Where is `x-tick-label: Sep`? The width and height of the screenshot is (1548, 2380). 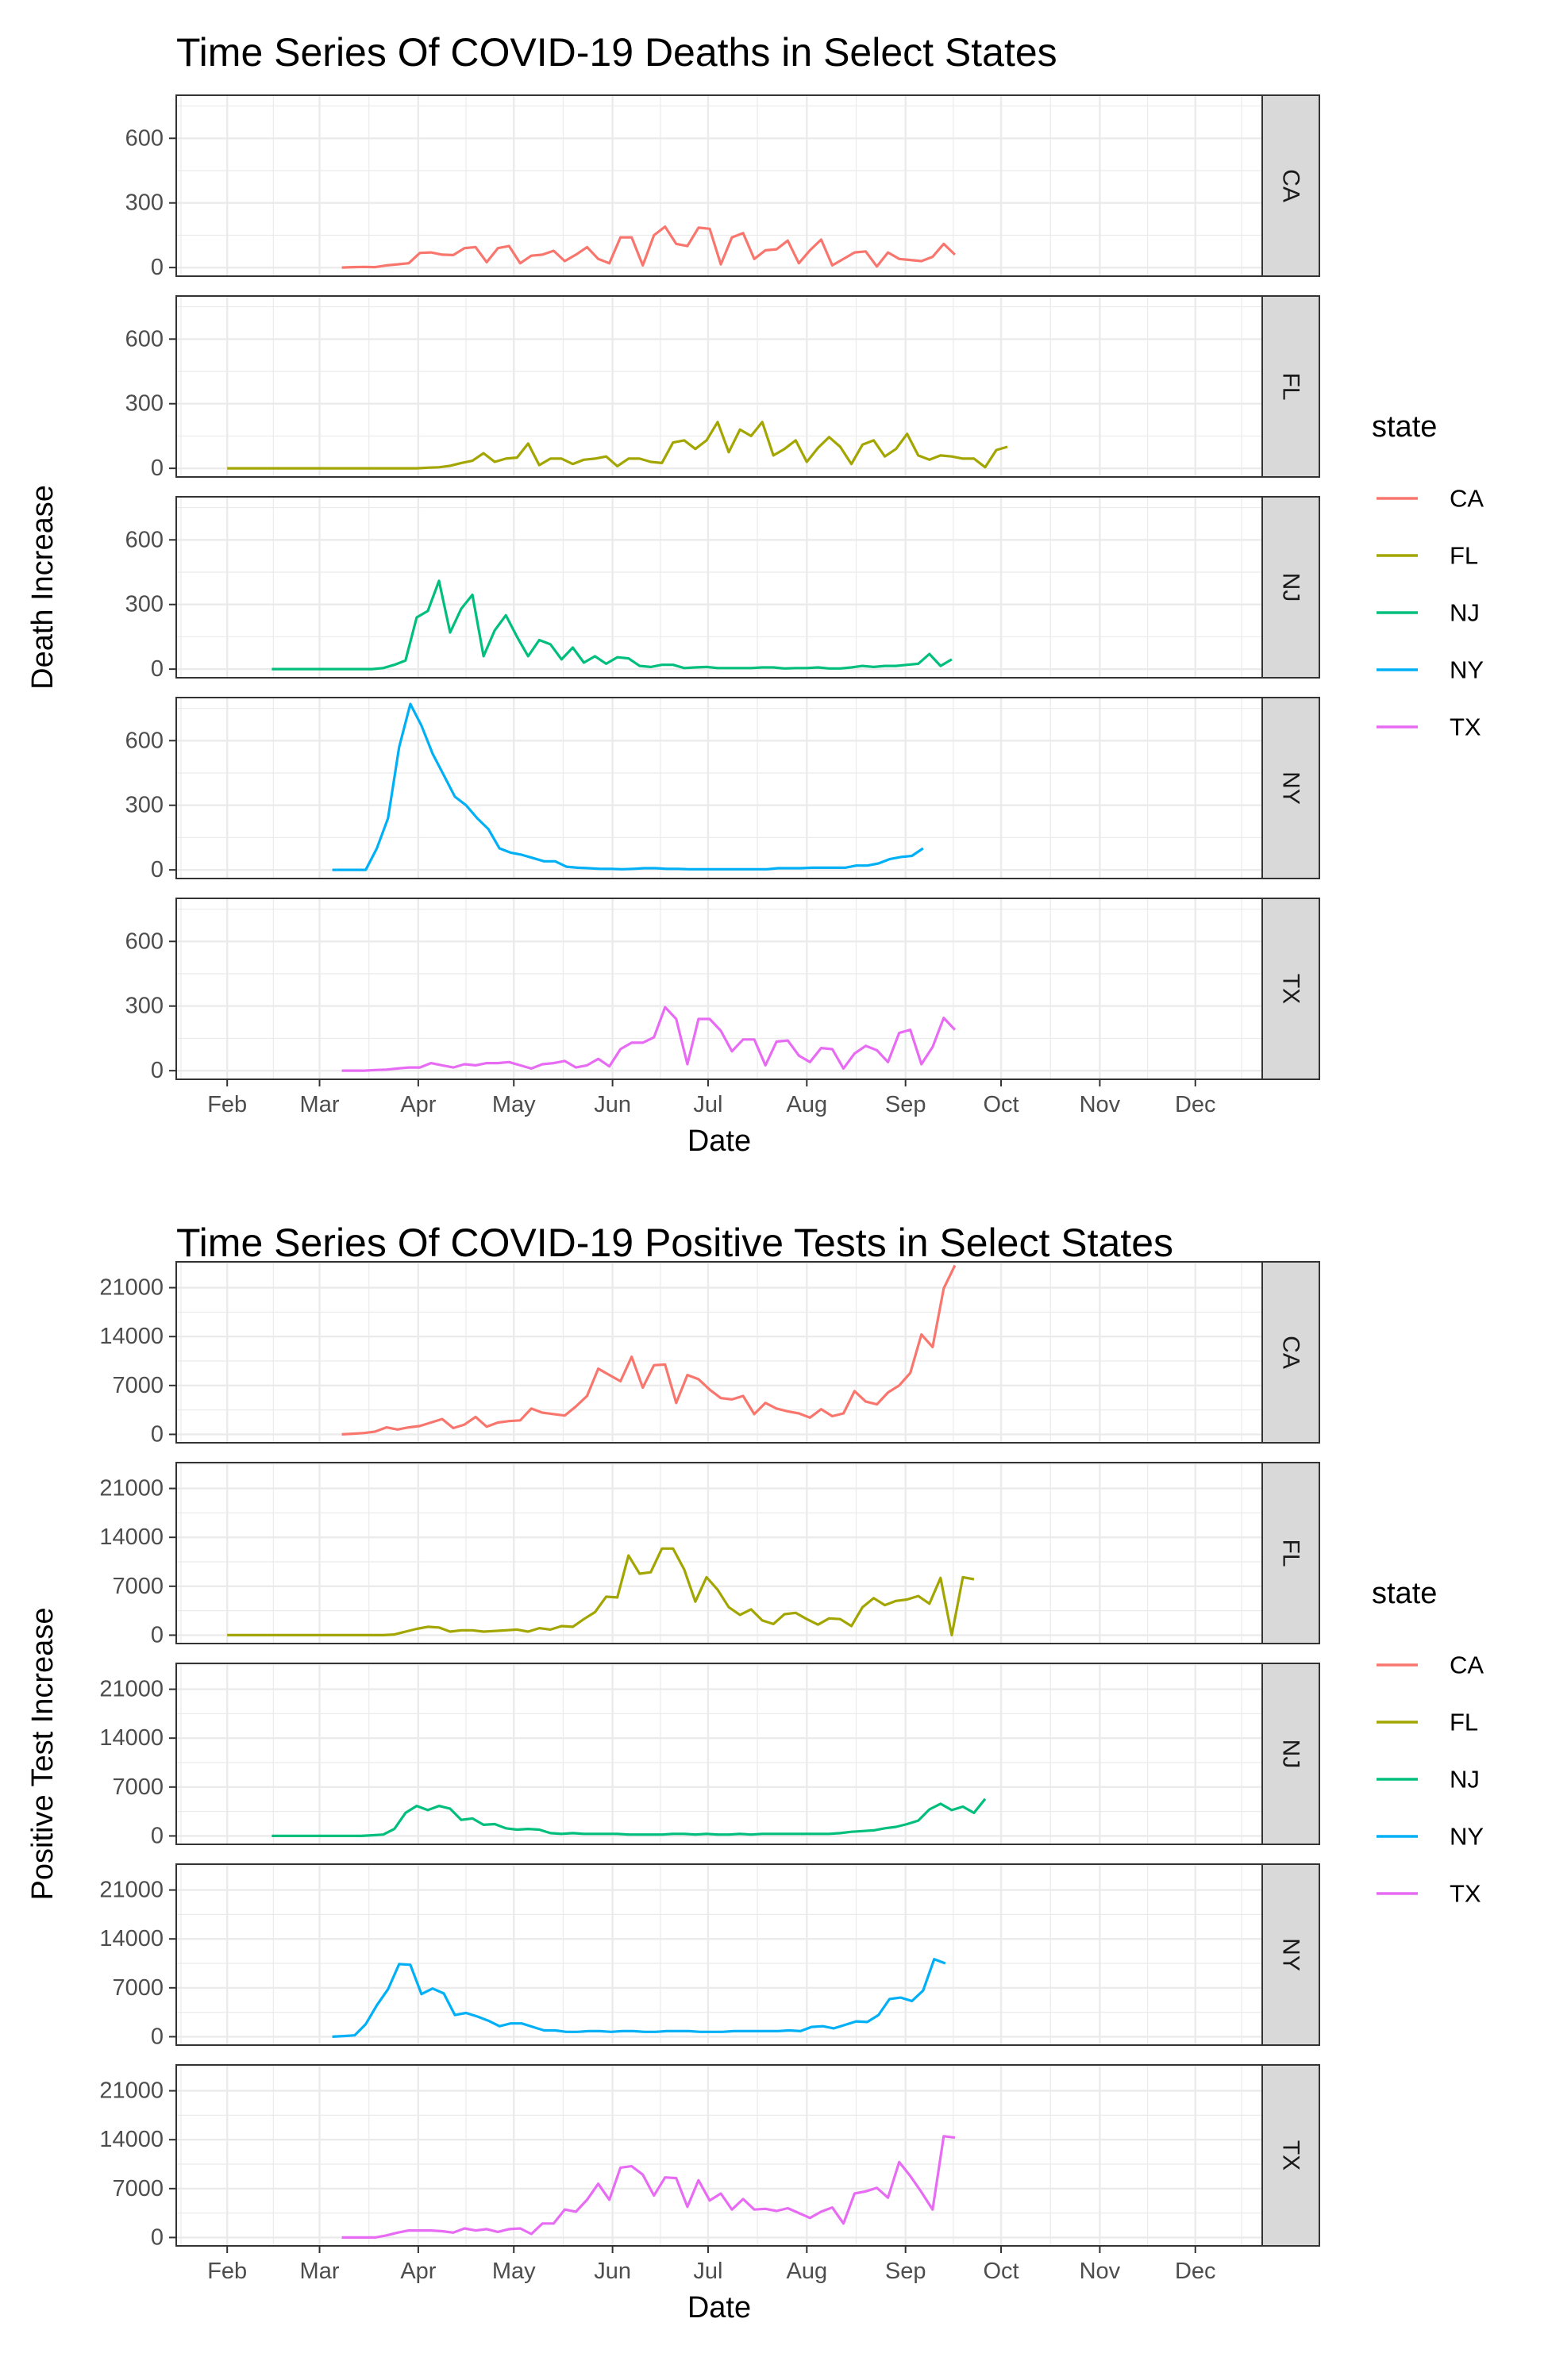 x-tick-label: Sep is located at coordinates (905, 2271).